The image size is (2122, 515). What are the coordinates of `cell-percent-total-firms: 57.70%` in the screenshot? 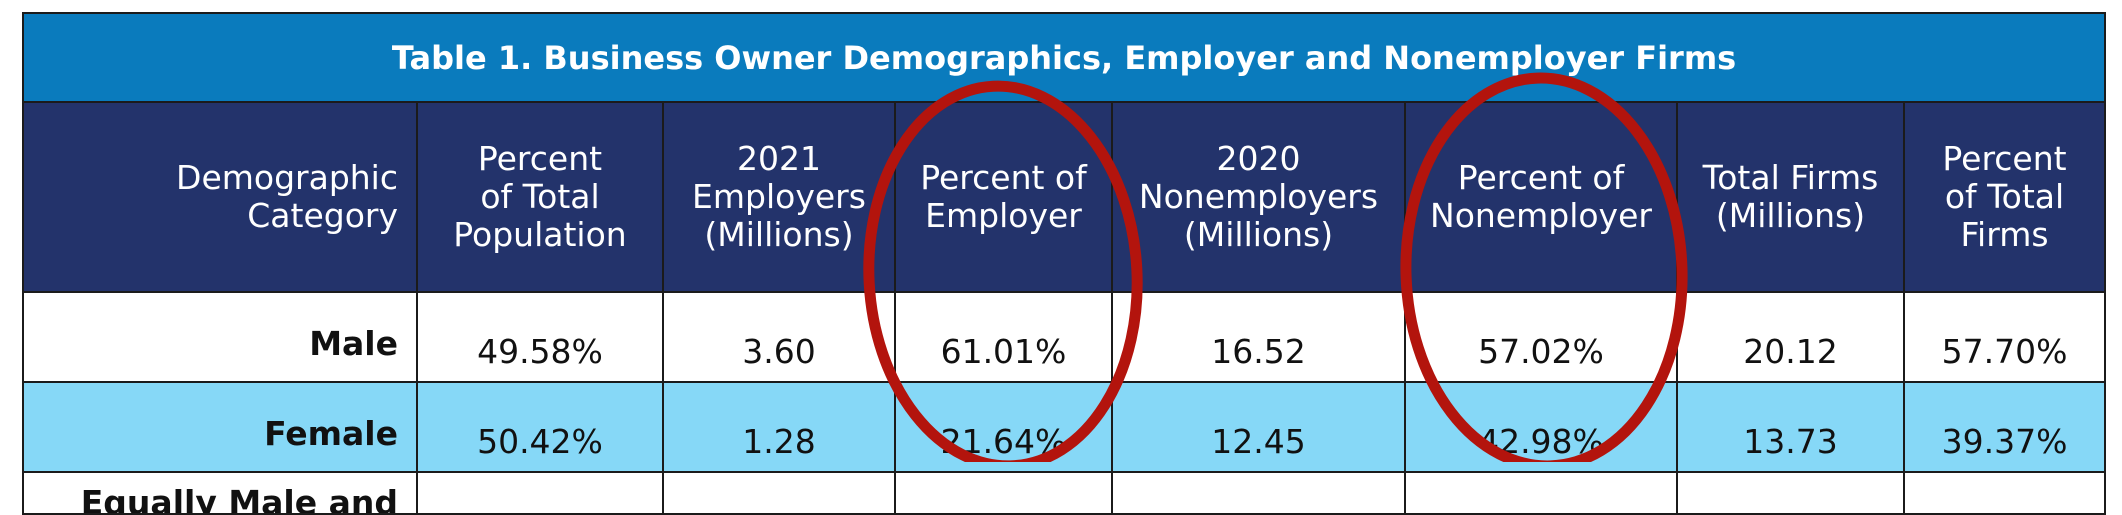 It's located at (2004, 337).